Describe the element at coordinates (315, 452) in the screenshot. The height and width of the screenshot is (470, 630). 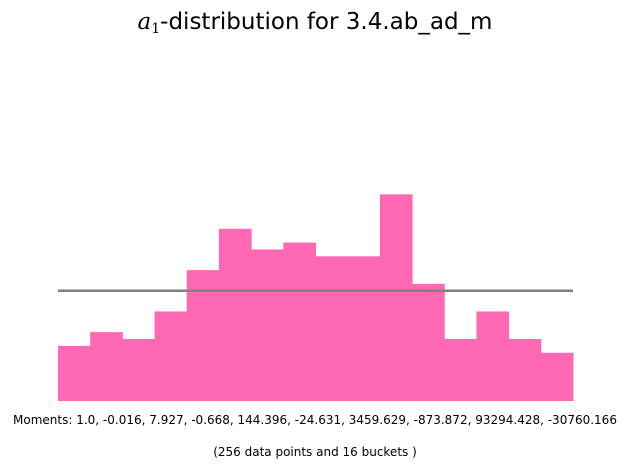
I see `data-count-caption: (256 data points and 16 buckets )` at that location.